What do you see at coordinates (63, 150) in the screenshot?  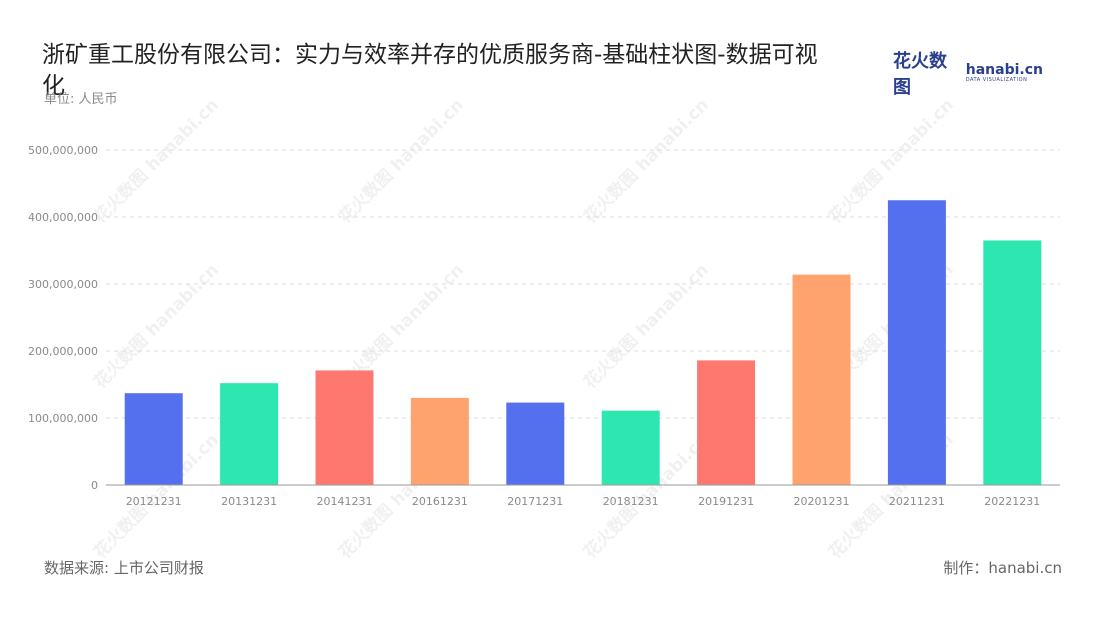 I see `y-tick-label: 500,000,000` at bounding box center [63, 150].